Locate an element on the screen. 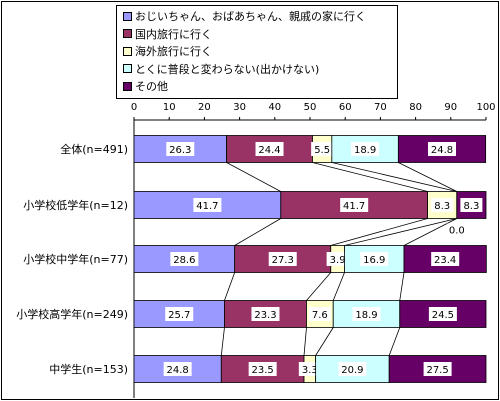 Image resolution: width=500 pixels, height=401 pixels. x-tick-label: 70 is located at coordinates (380, 107).